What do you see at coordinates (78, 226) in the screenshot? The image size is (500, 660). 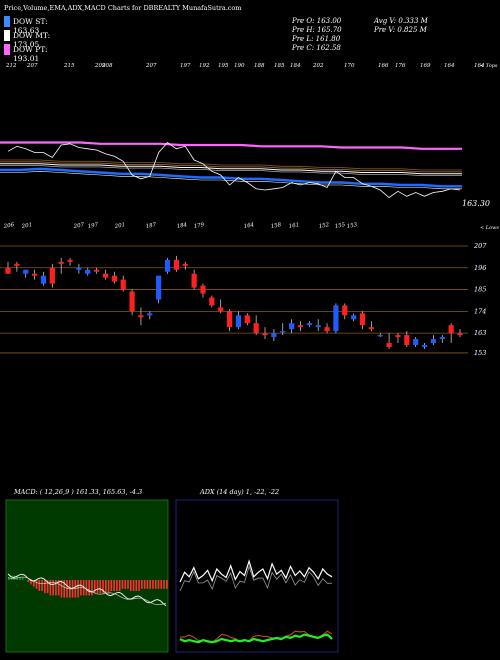 I see `low-tag: 207` at bounding box center [78, 226].